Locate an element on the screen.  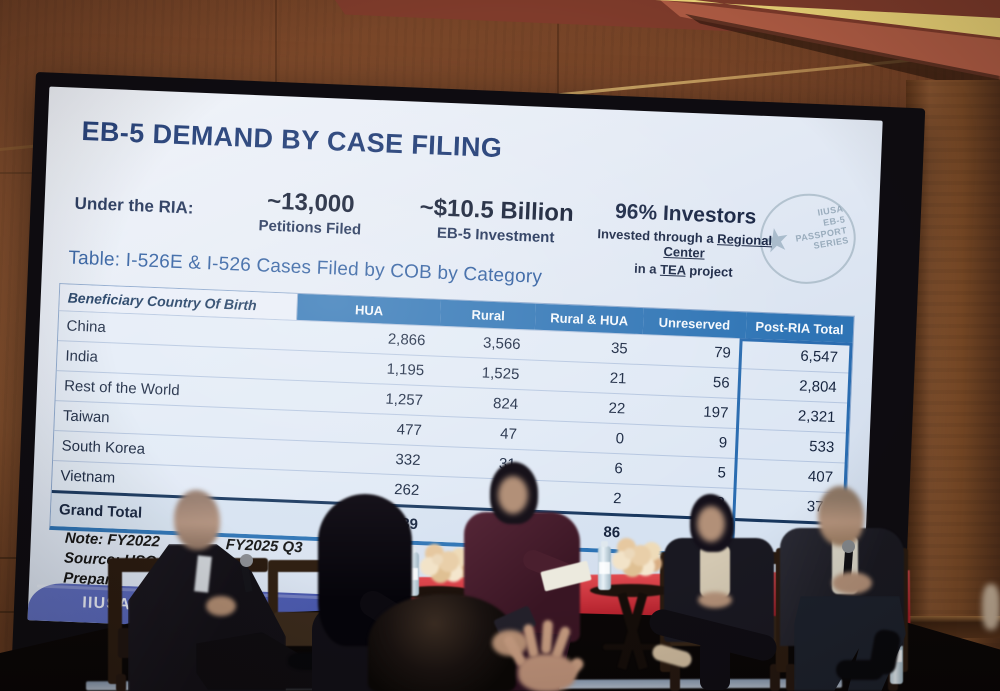
cell-value: 1,195 is located at coordinates (405, 370).